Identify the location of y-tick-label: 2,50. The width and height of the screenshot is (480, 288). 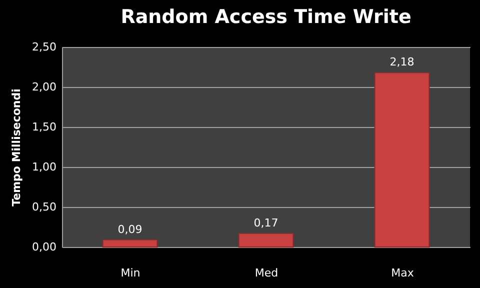
(44, 47).